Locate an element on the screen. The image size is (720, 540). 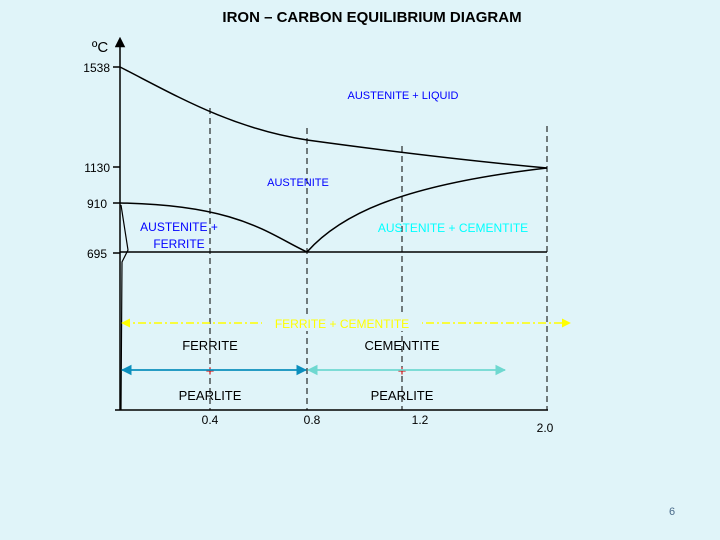
right-microstructure-top: CEMENTITE is located at coordinates (401, 345).